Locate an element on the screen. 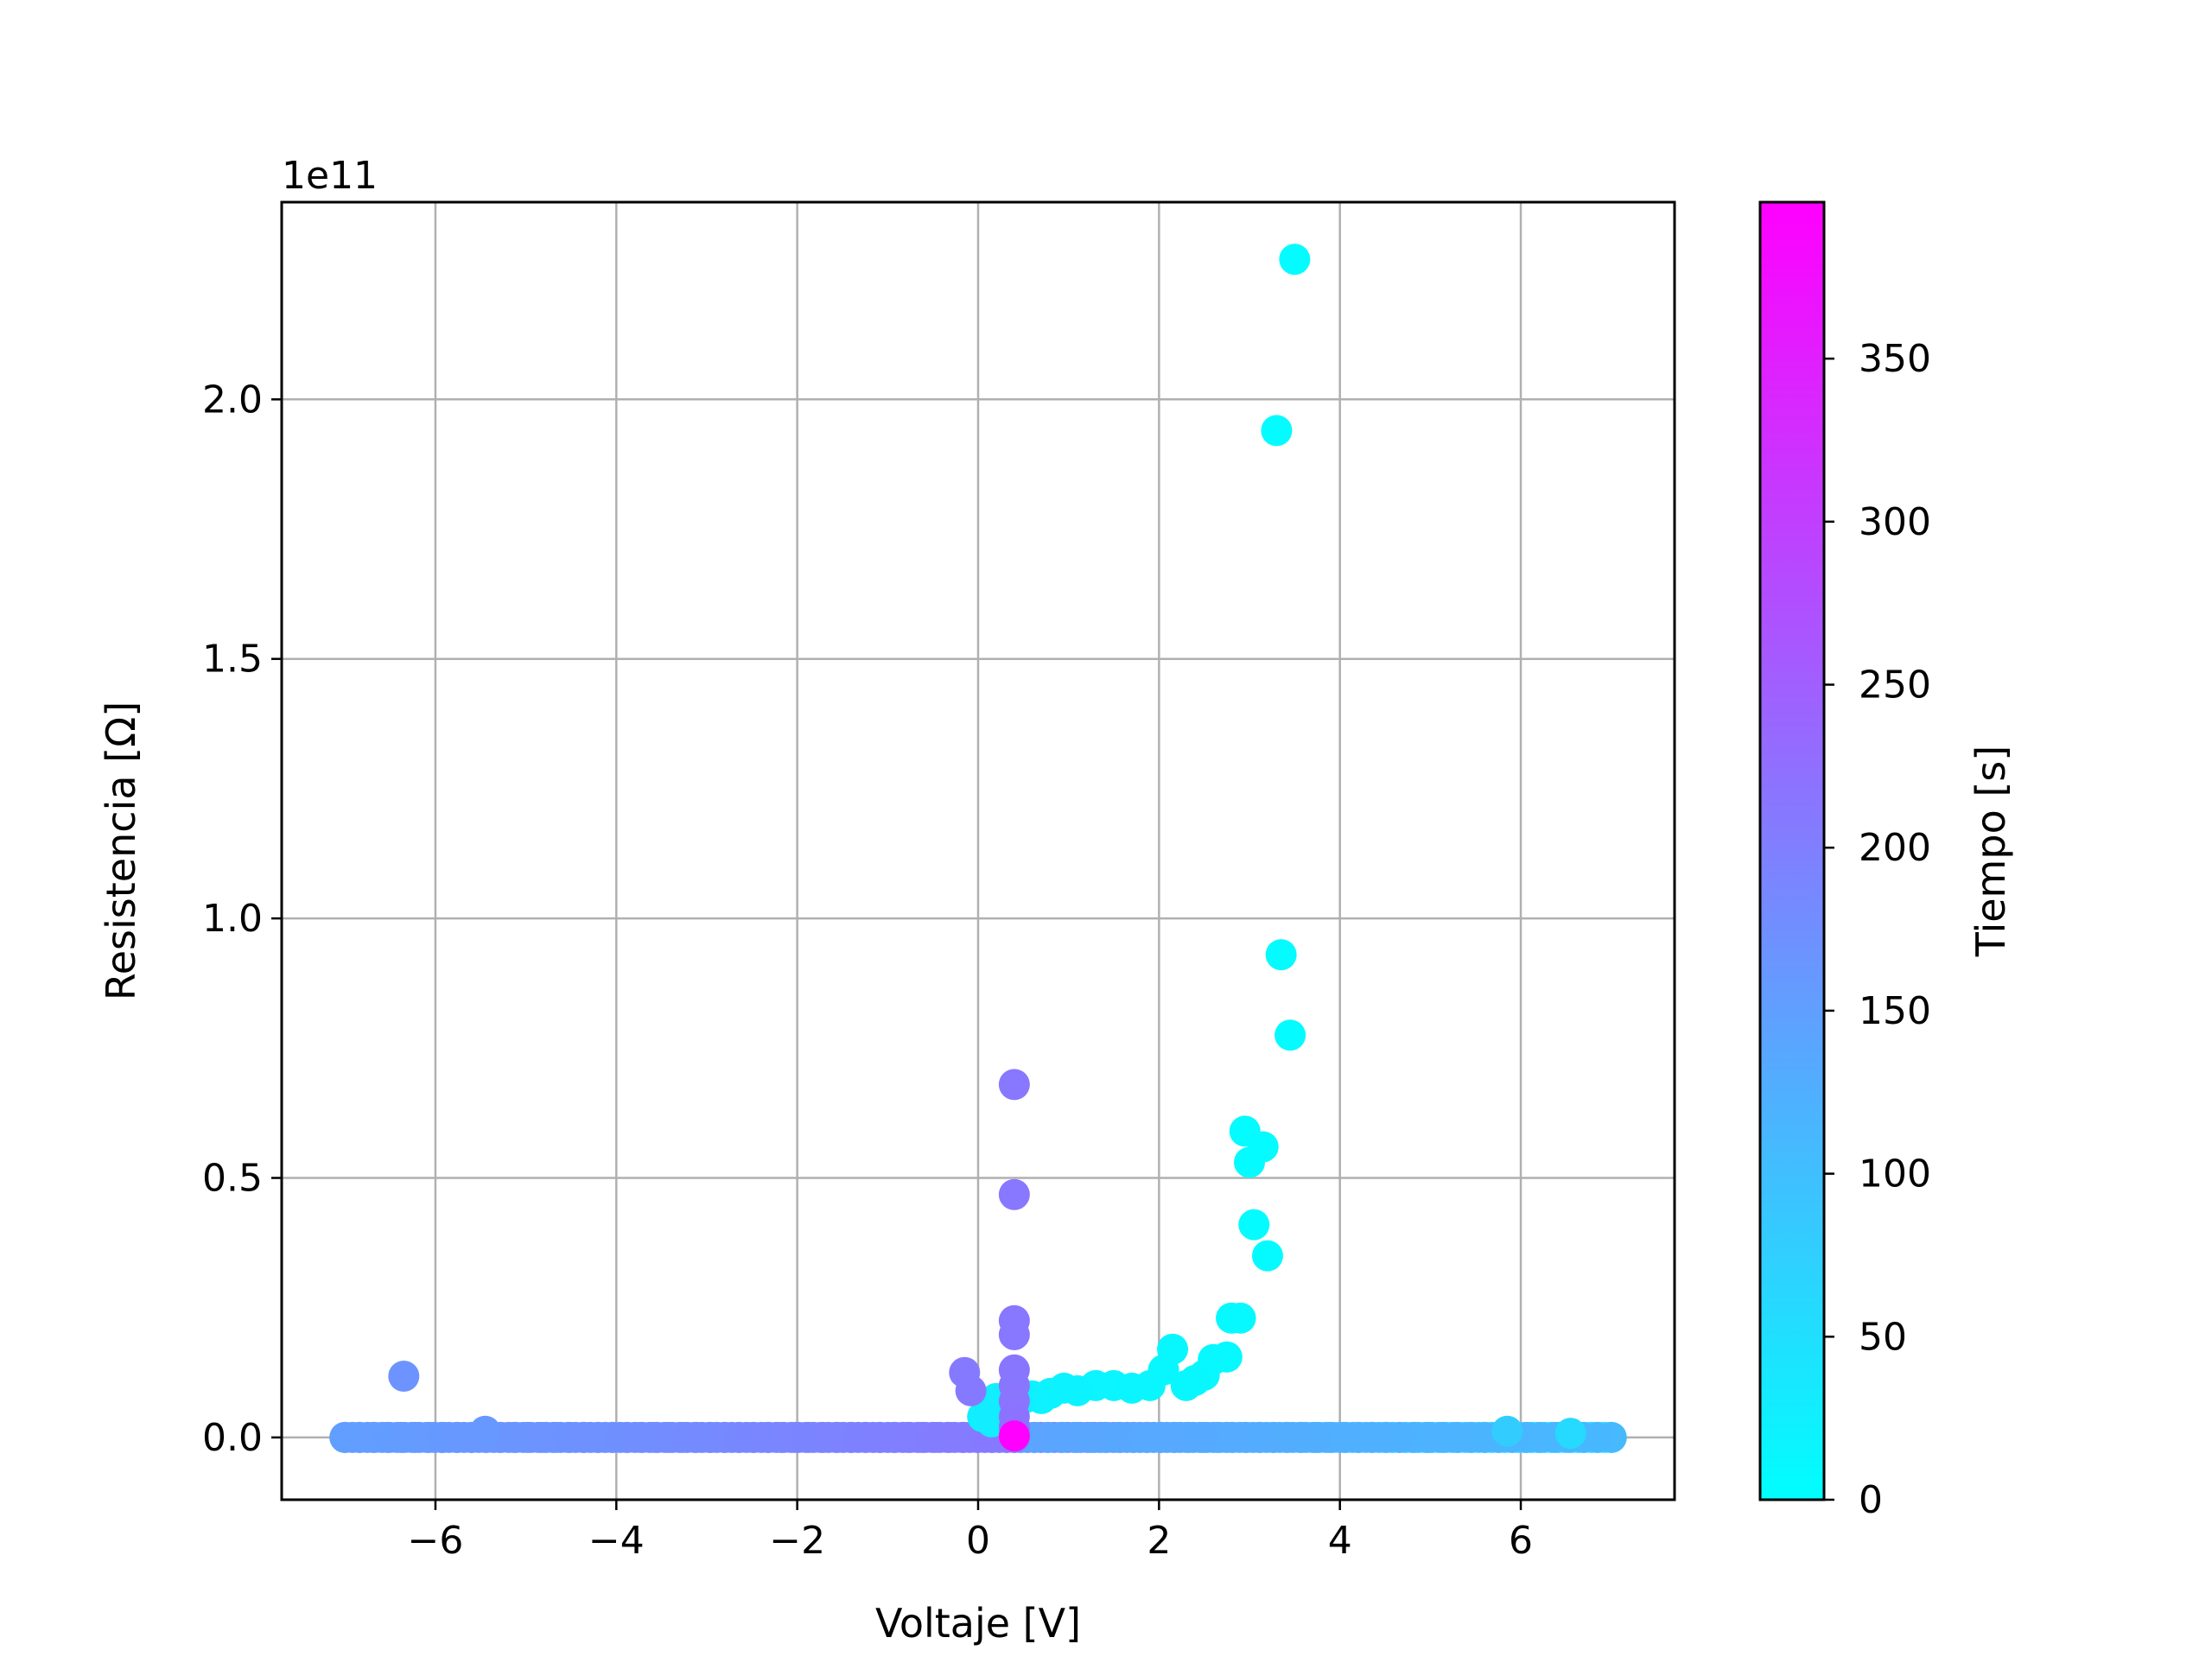  y-axis-ticks: 0.0 0.5 1.0 1.5 2.0 is located at coordinates (242, 919).